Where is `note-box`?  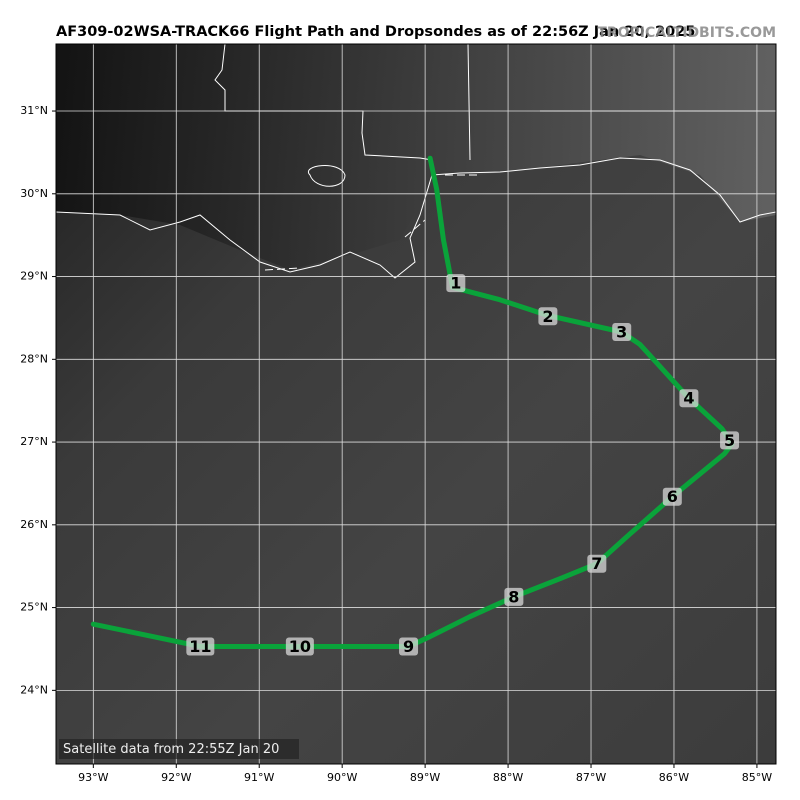
note-box is located at coordinates (179, 749).